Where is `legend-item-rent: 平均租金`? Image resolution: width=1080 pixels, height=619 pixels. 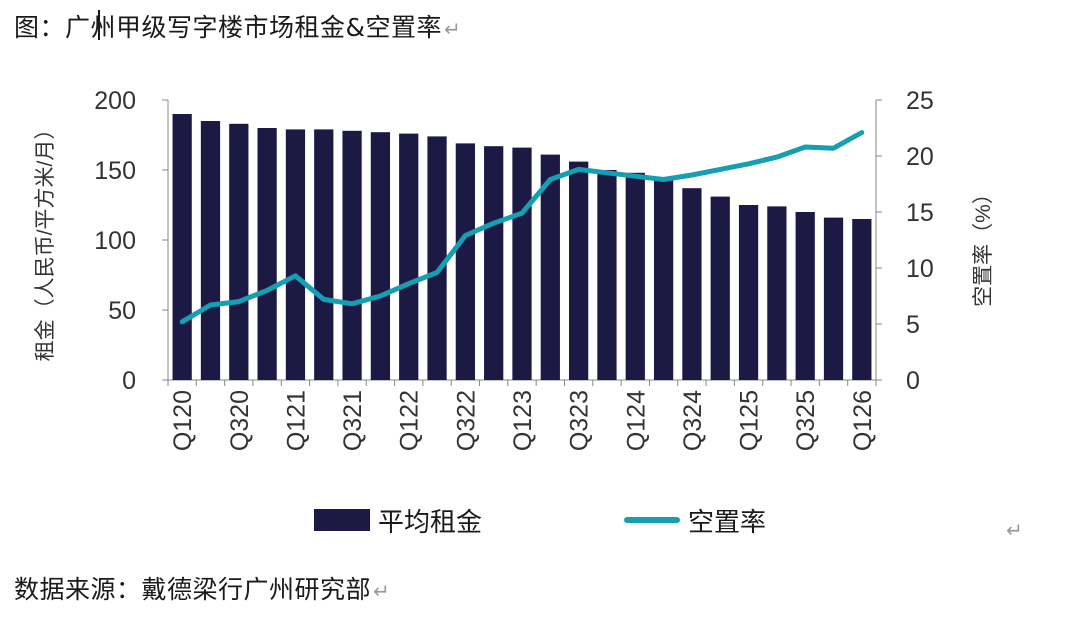
legend-item-rent: 平均租金 is located at coordinates (398, 520).